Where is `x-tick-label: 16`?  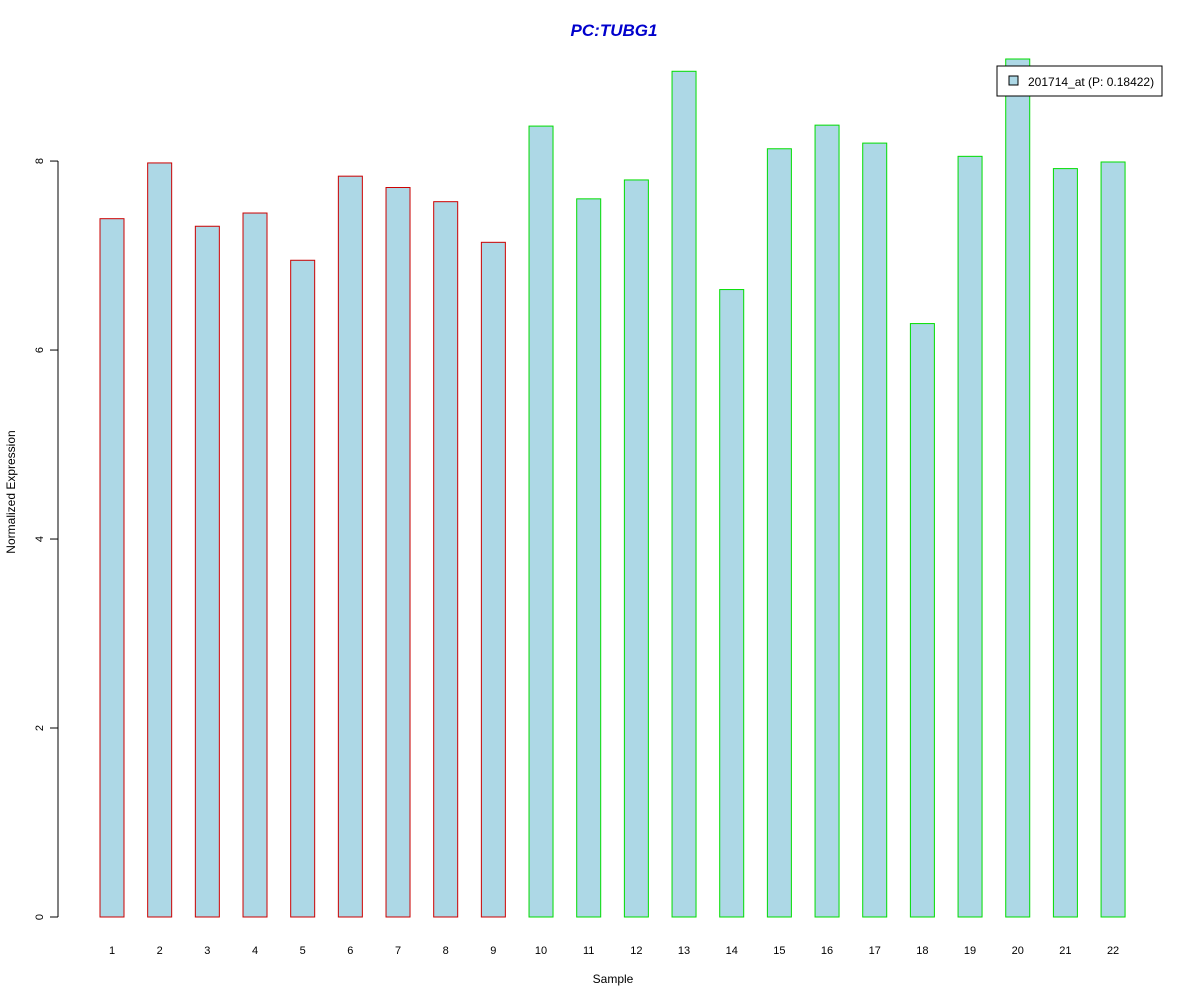 x-tick-label: 16 is located at coordinates (827, 951).